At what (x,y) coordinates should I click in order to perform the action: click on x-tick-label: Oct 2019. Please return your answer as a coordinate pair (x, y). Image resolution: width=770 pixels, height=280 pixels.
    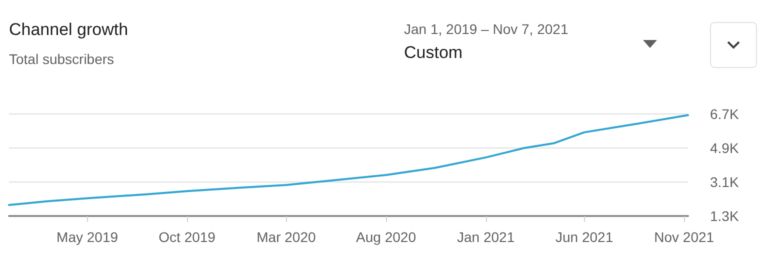
    Looking at the image, I should click on (187, 237).